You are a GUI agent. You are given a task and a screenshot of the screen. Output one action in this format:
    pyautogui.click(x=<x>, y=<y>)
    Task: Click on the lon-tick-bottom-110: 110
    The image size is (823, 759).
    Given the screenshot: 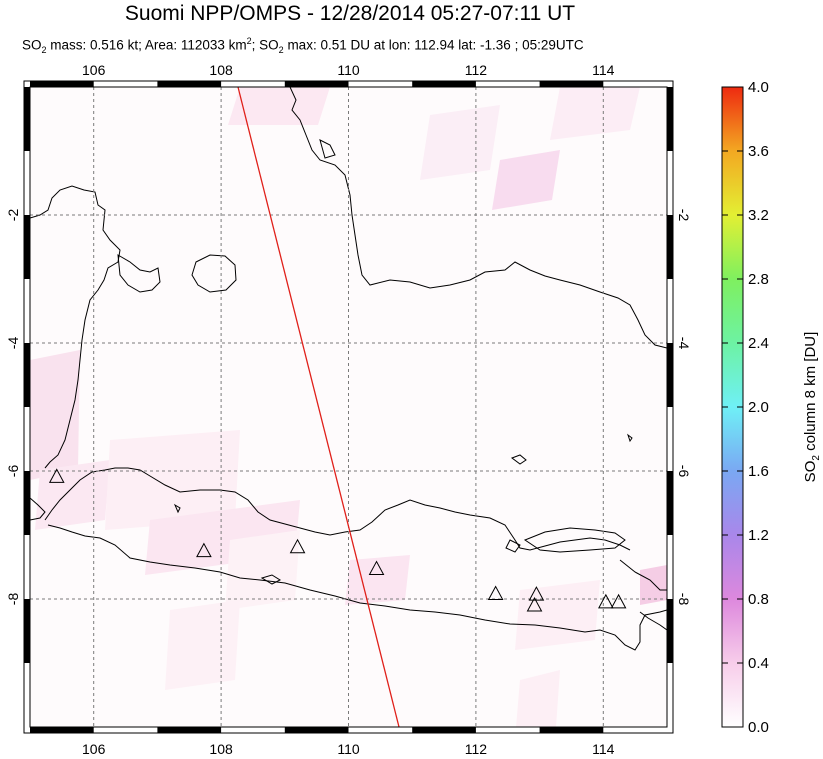 What is the action you would take?
    pyautogui.click(x=348, y=749)
    